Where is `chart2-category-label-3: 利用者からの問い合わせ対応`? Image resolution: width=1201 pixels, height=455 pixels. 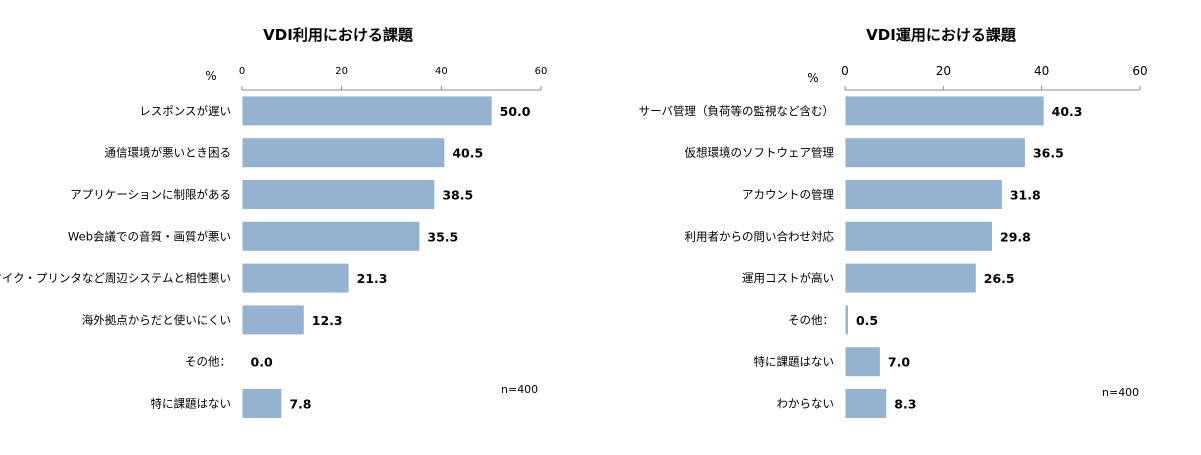 chart2-category-label-3: 利用者からの問い合わせ対応 is located at coordinates (760, 236).